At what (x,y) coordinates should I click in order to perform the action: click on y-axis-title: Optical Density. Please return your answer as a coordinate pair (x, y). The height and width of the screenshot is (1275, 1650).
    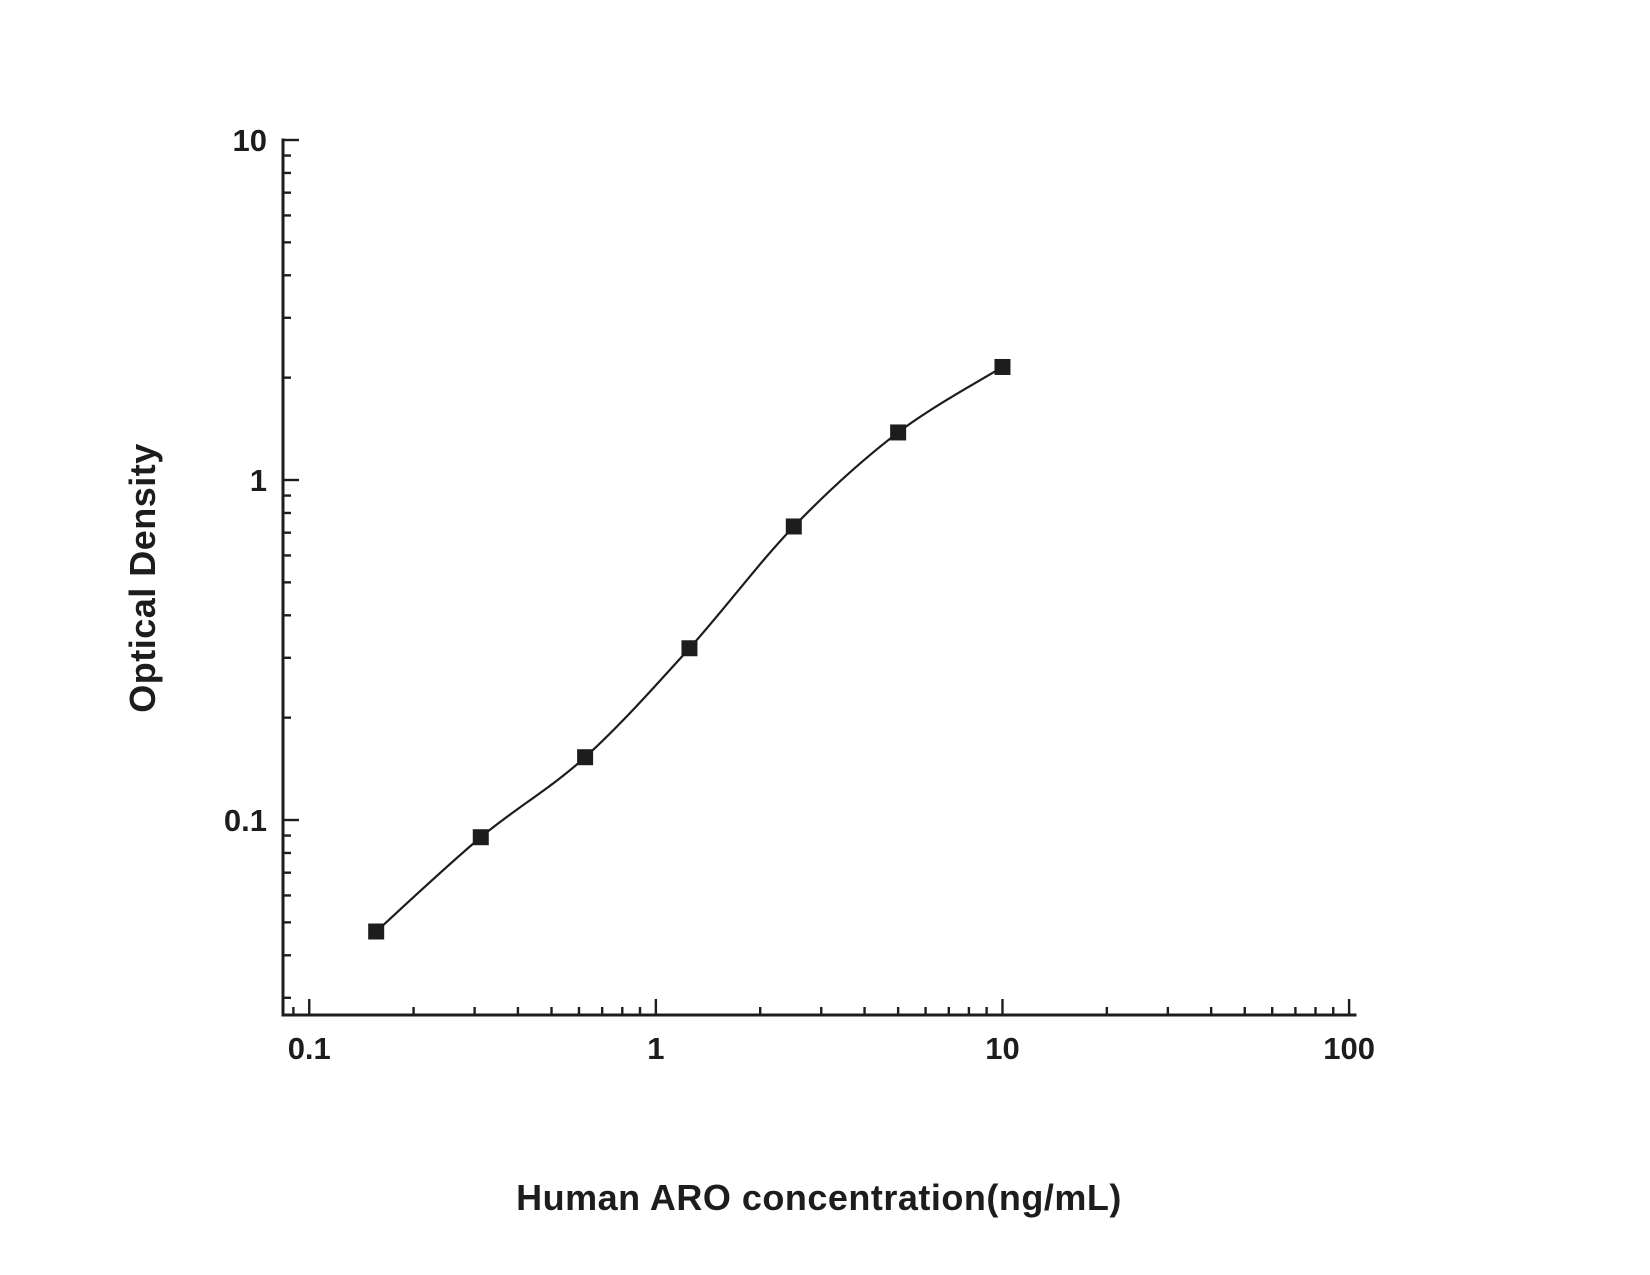
    Looking at the image, I should click on (142, 578).